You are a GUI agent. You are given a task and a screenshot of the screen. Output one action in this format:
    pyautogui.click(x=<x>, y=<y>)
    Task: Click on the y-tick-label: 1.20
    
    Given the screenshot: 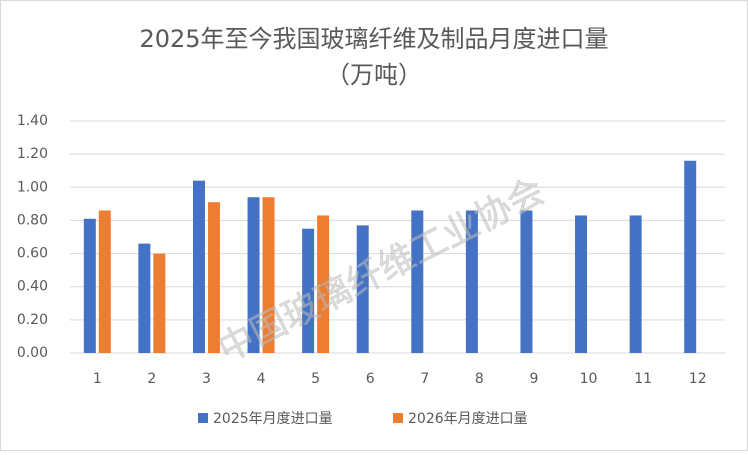 What is the action you would take?
    pyautogui.click(x=32, y=154)
    